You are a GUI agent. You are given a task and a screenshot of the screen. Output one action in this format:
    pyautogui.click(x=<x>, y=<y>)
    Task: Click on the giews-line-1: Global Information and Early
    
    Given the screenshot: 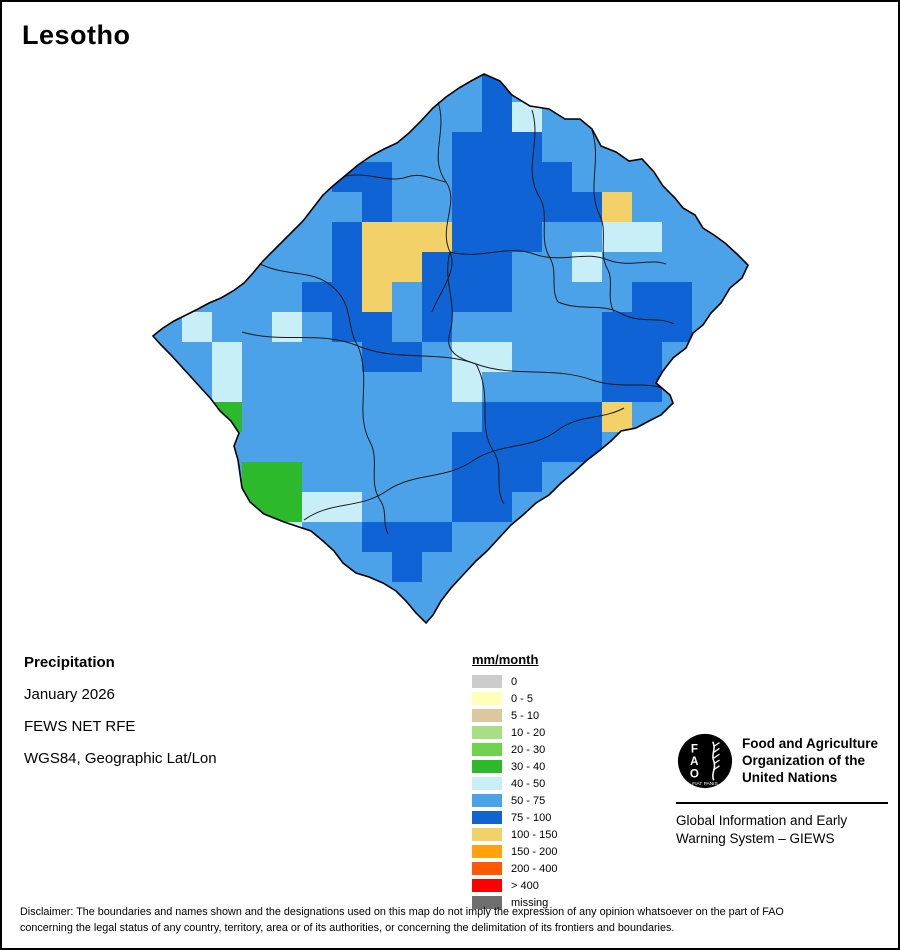 What is the action you would take?
    pyautogui.click(x=762, y=820)
    